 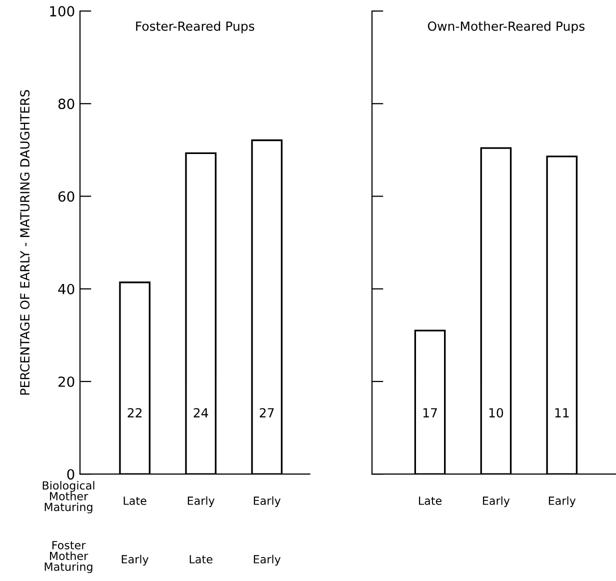 I want to click on y-tick-label: 20, so click(x=66, y=381).